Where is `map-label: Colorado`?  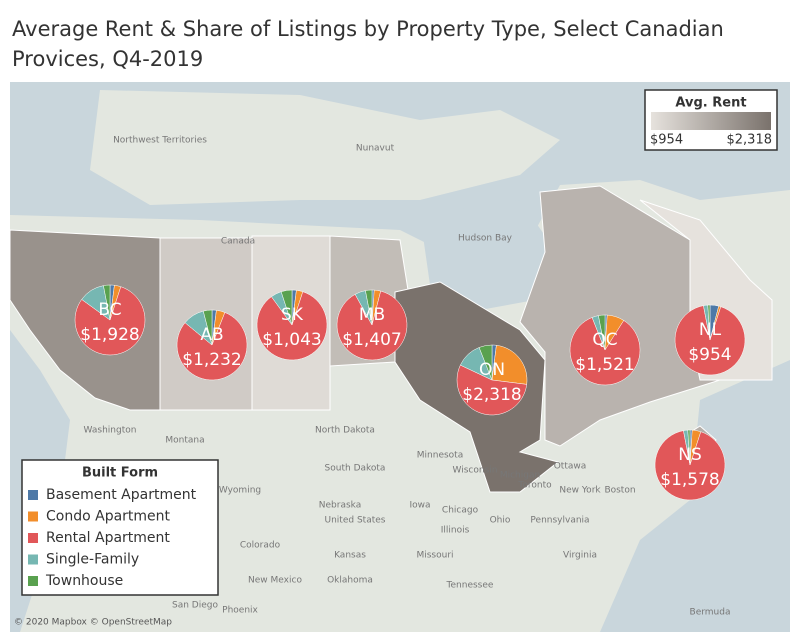
map-label: Colorado is located at coordinates (260, 546).